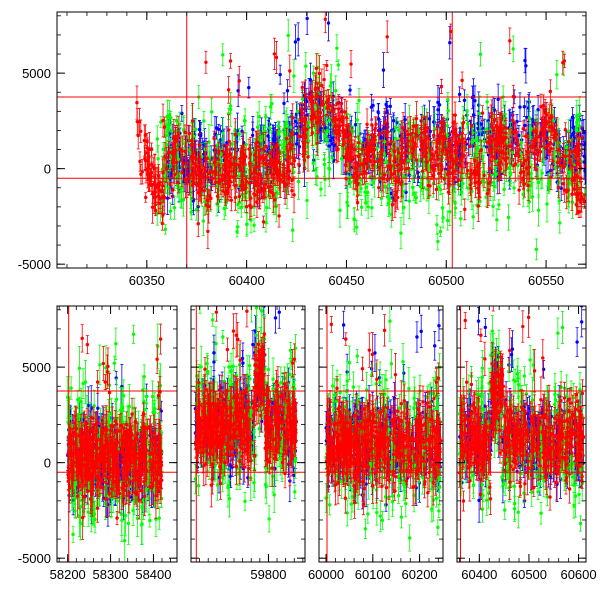  What do you see at coordinates (110, 574) in the screenshot?
I see `x-tick-label: 58300` at bounding box center [110, 574].